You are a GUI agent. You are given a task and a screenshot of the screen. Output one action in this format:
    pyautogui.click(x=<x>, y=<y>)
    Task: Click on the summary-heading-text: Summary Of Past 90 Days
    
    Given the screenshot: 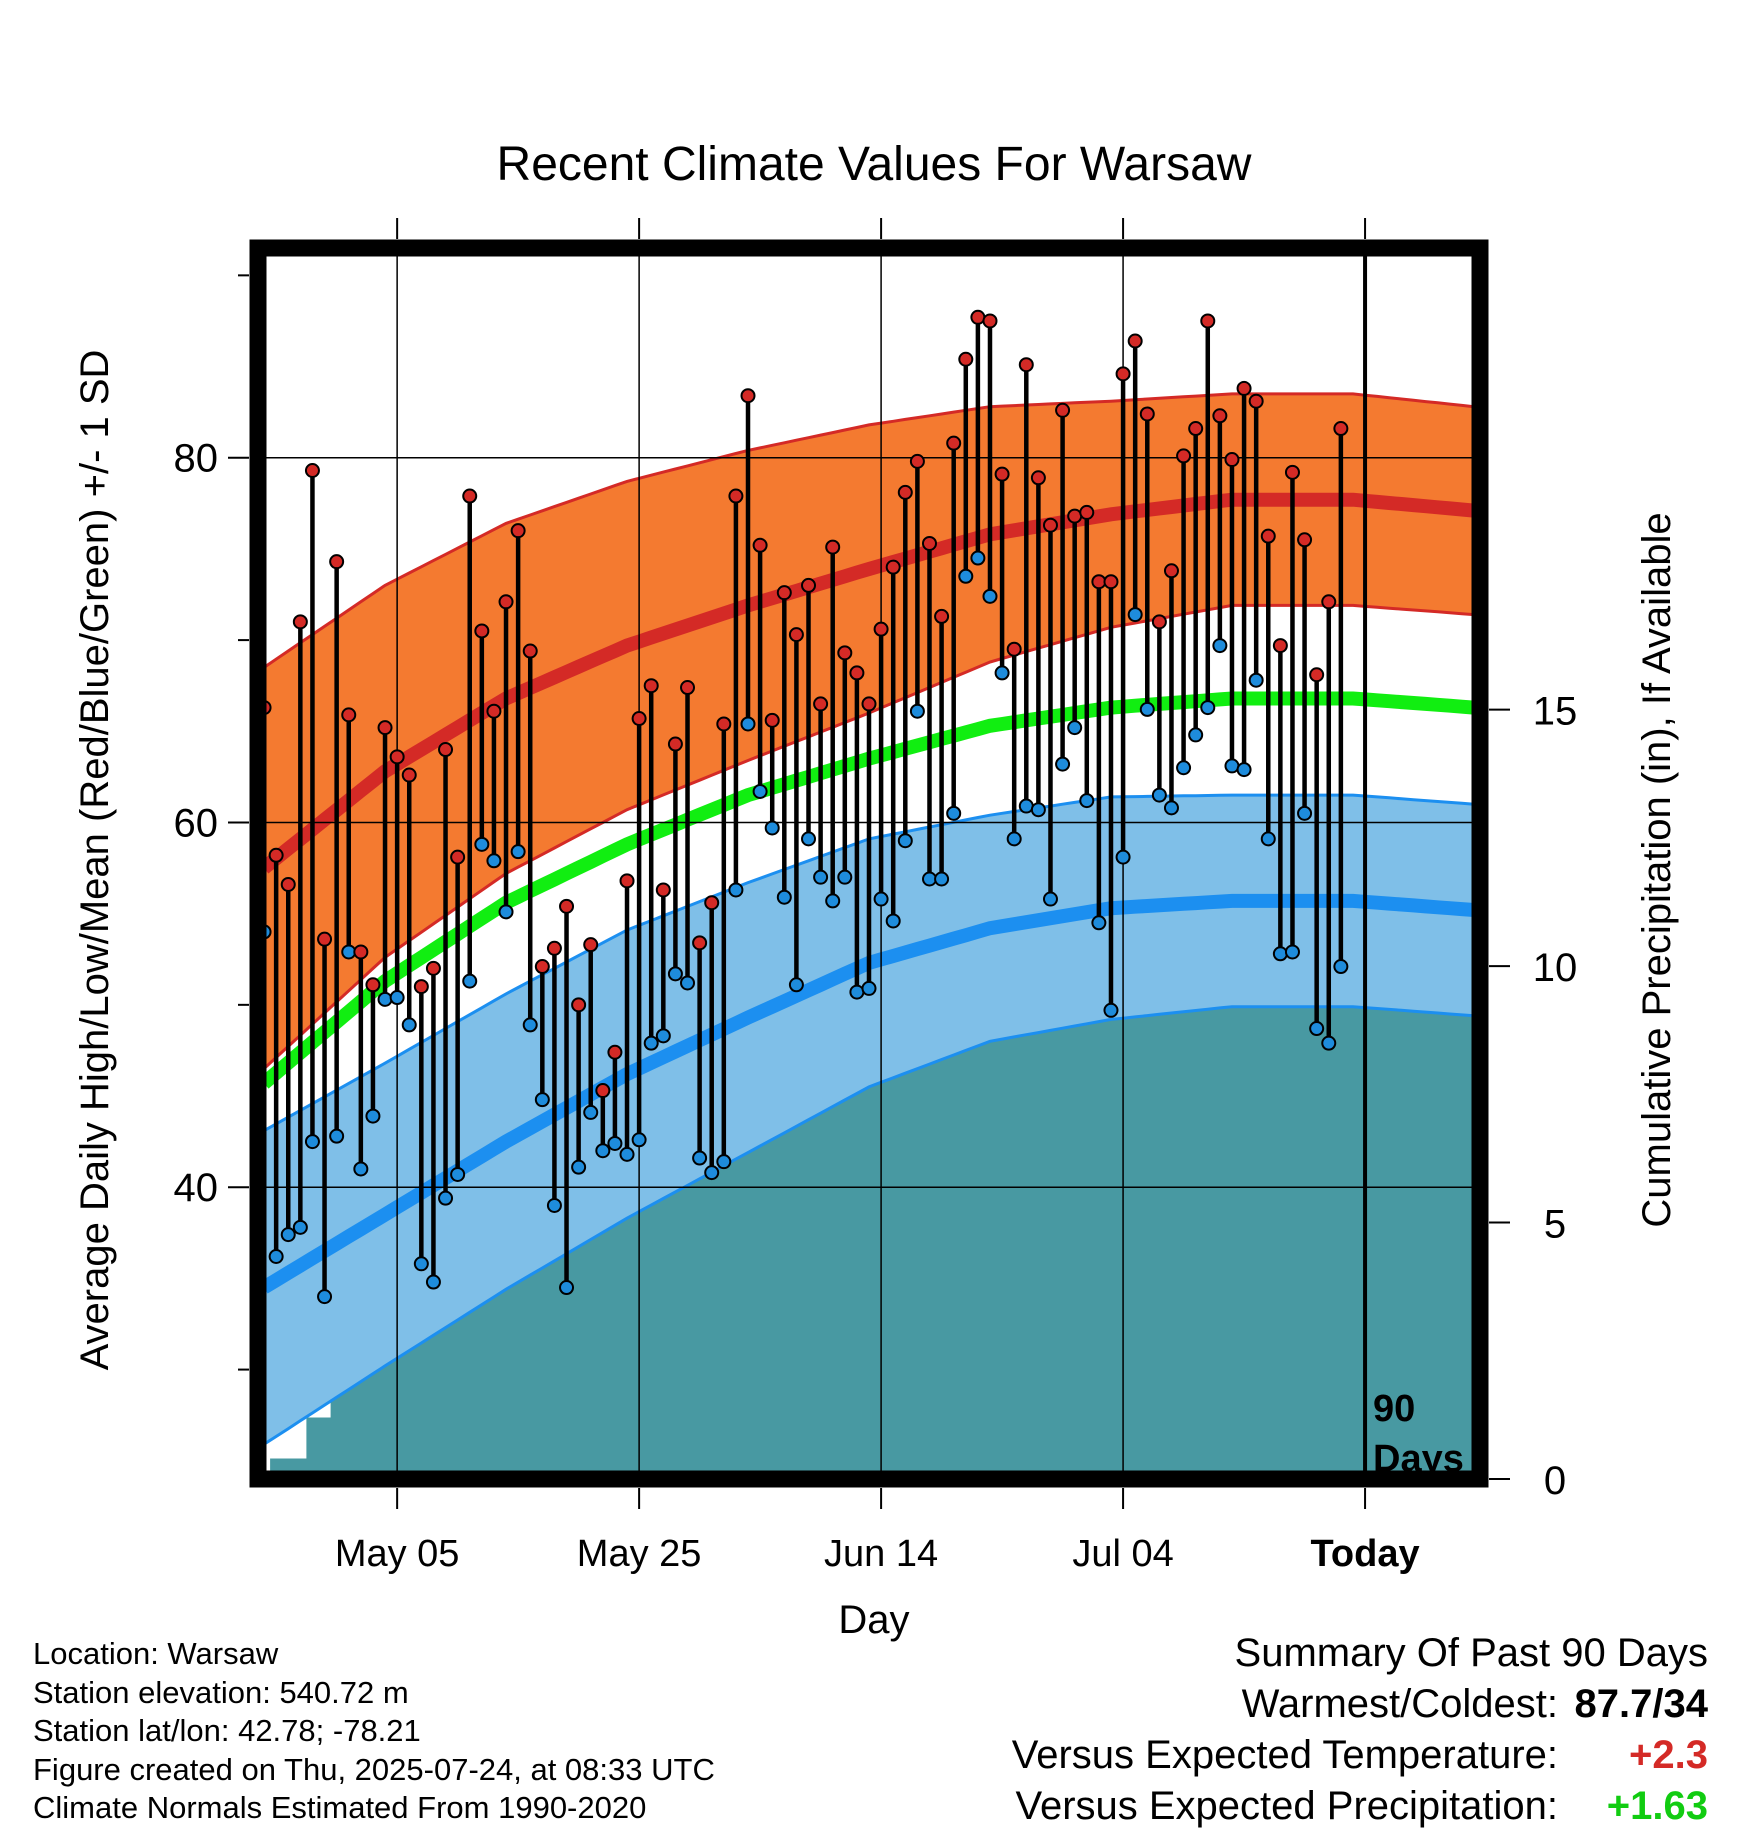 What is the action you would take?
    pyautogui.click(x=1471, y=1653)
    